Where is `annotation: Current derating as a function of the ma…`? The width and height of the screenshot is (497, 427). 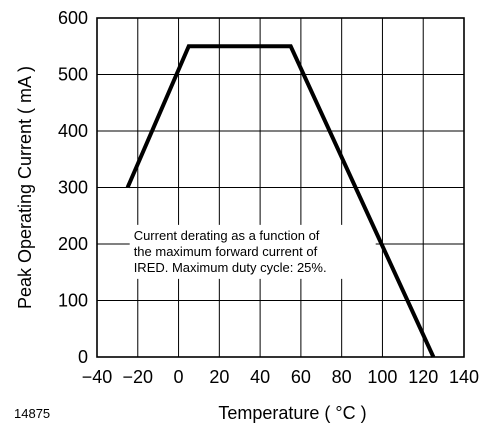
annotation: Current derating as a function of the ma… is located at coordinates (252, 251).